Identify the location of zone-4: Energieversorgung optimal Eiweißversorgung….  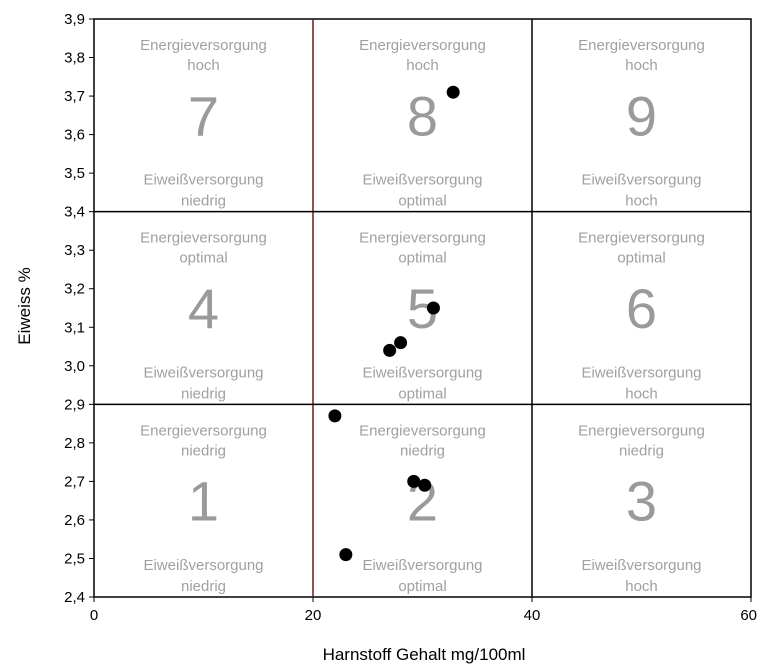
(203, 316).